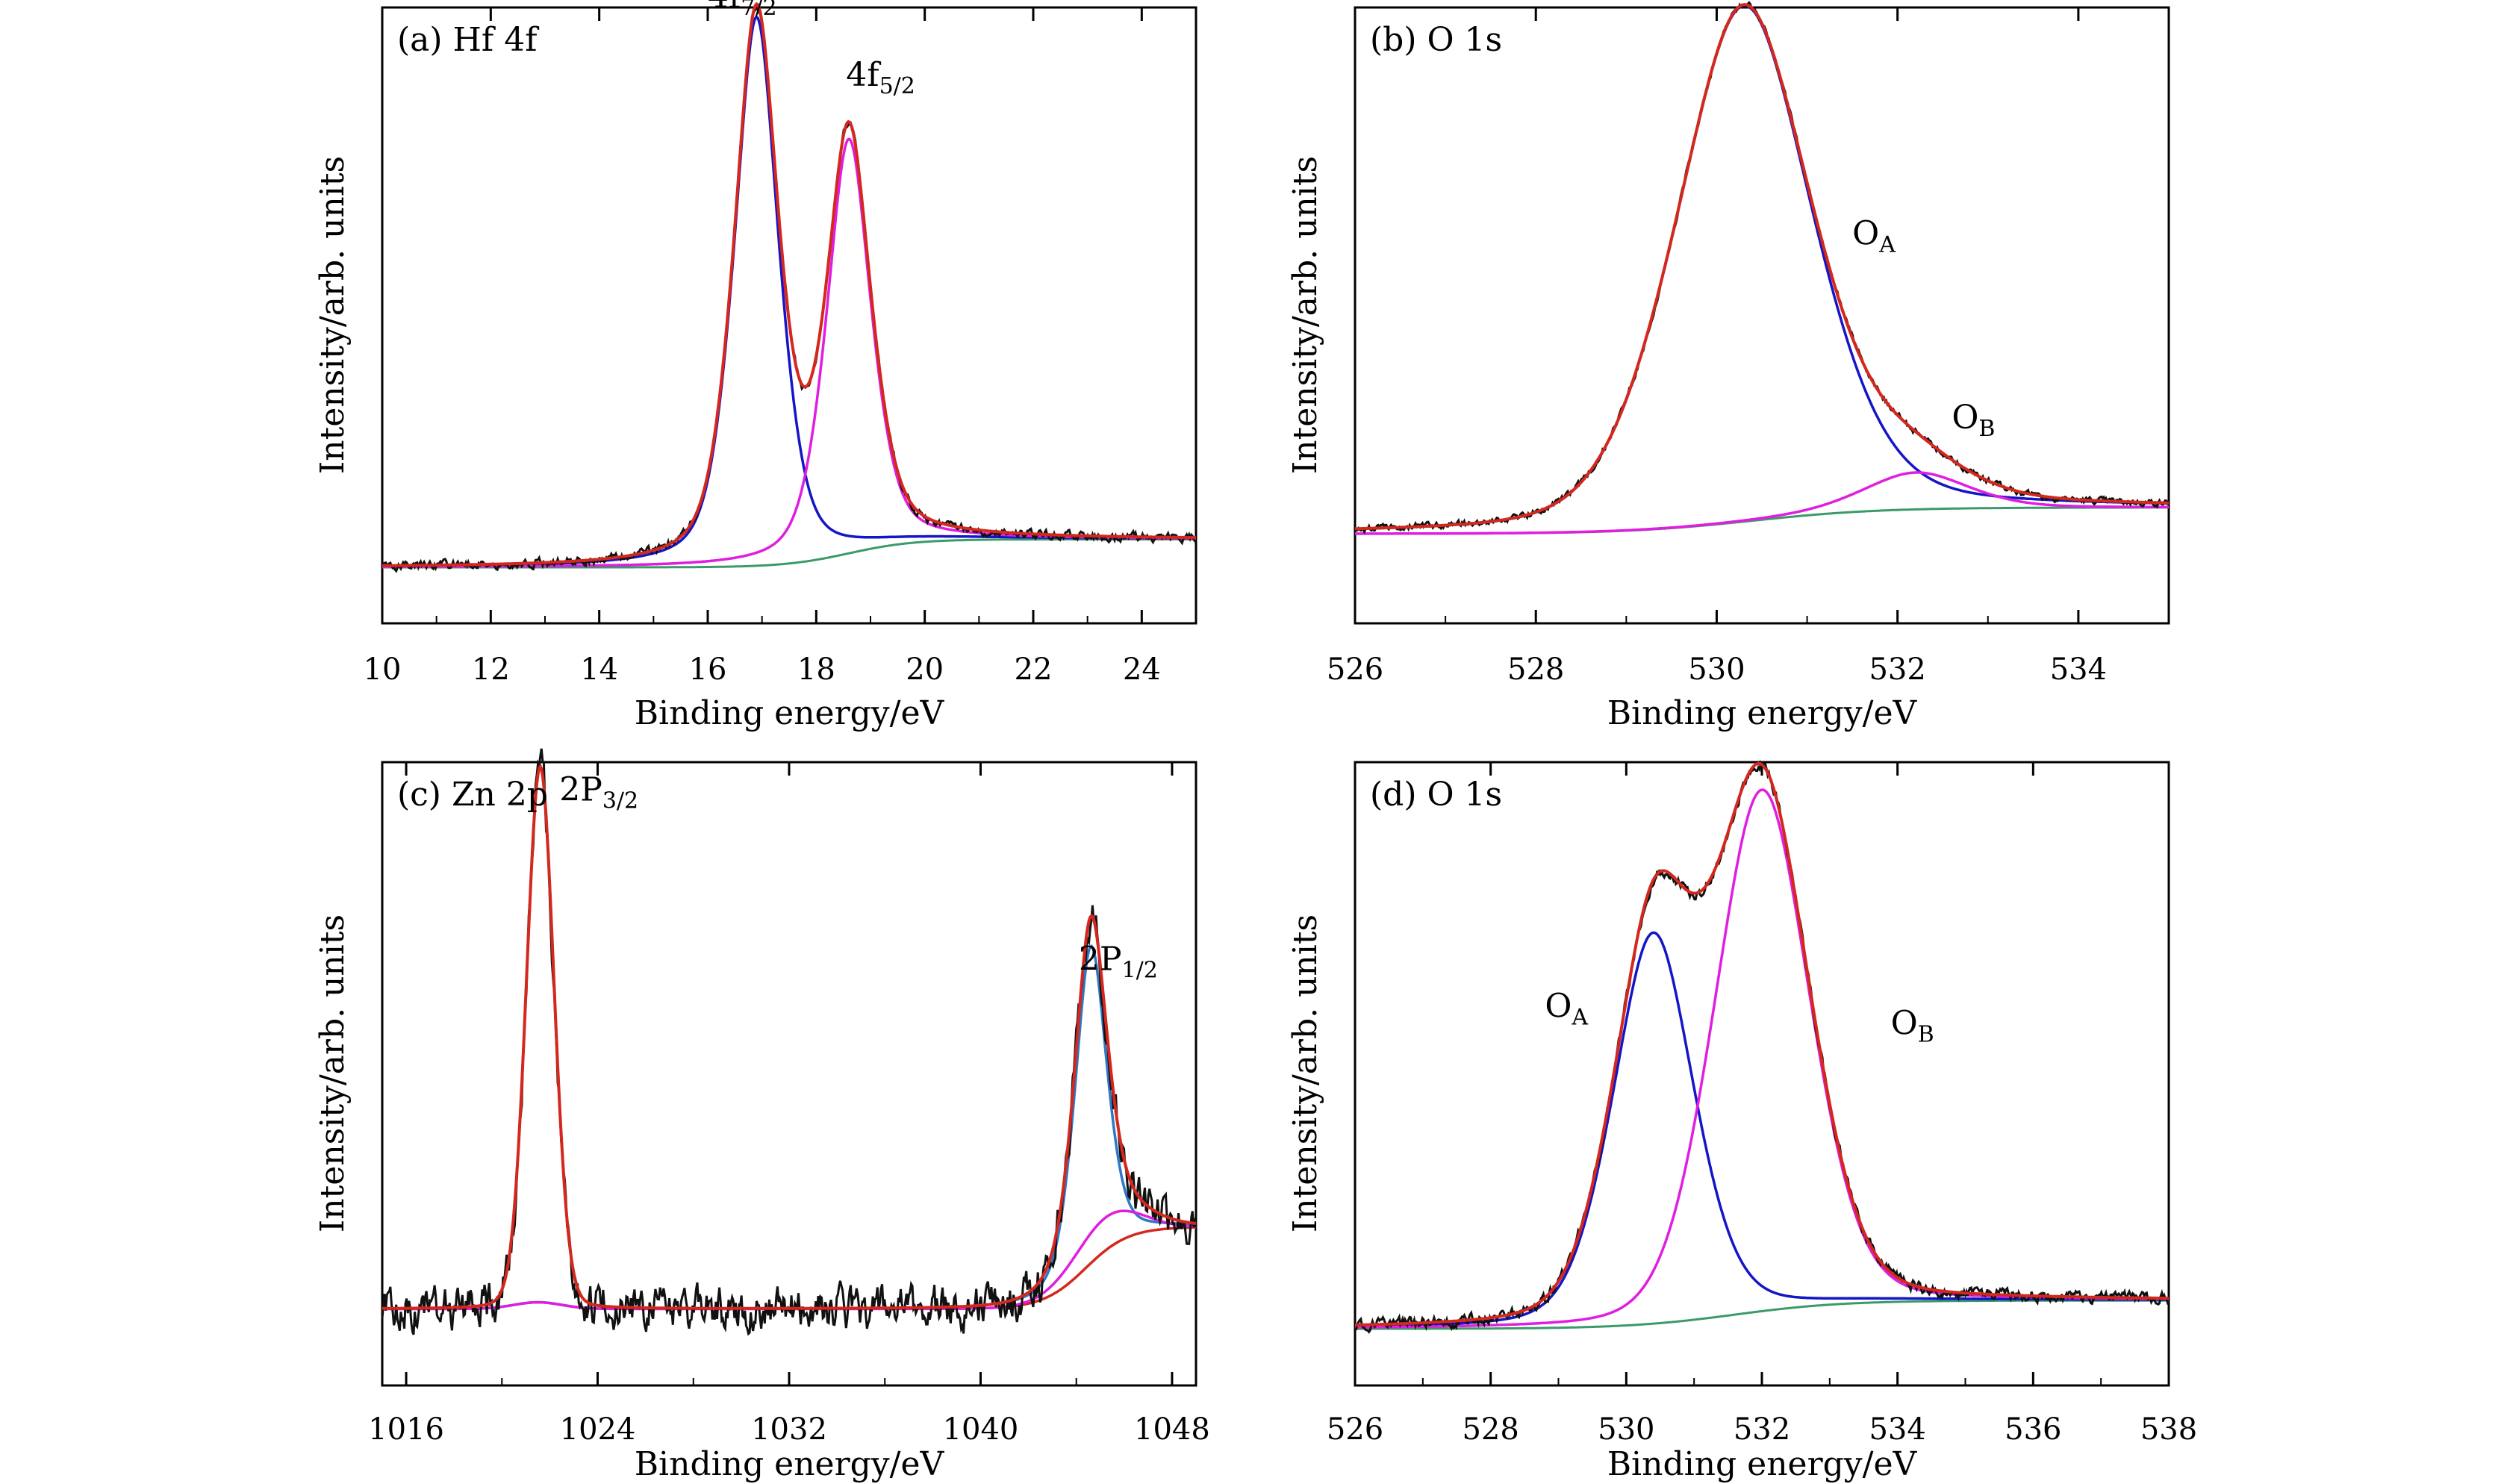 This screenshot has height=1484, width=2498. Describe the element at coordinates (472, 795) in the screenshot. I see `panel-c-label: (c) Zn 2p` at that location.